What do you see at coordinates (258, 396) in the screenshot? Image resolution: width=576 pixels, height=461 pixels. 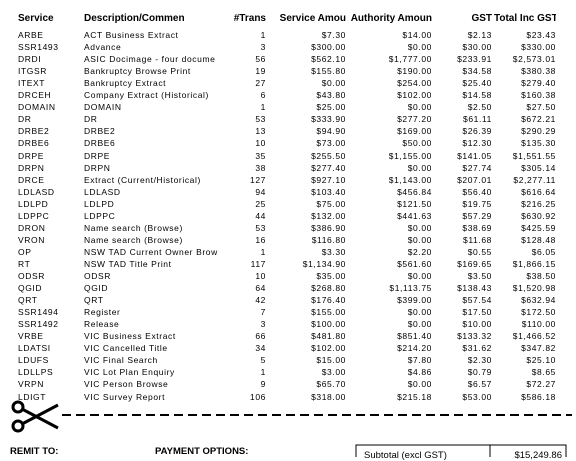 I see `trans-cell: 106` at bounding box center [258, 396].